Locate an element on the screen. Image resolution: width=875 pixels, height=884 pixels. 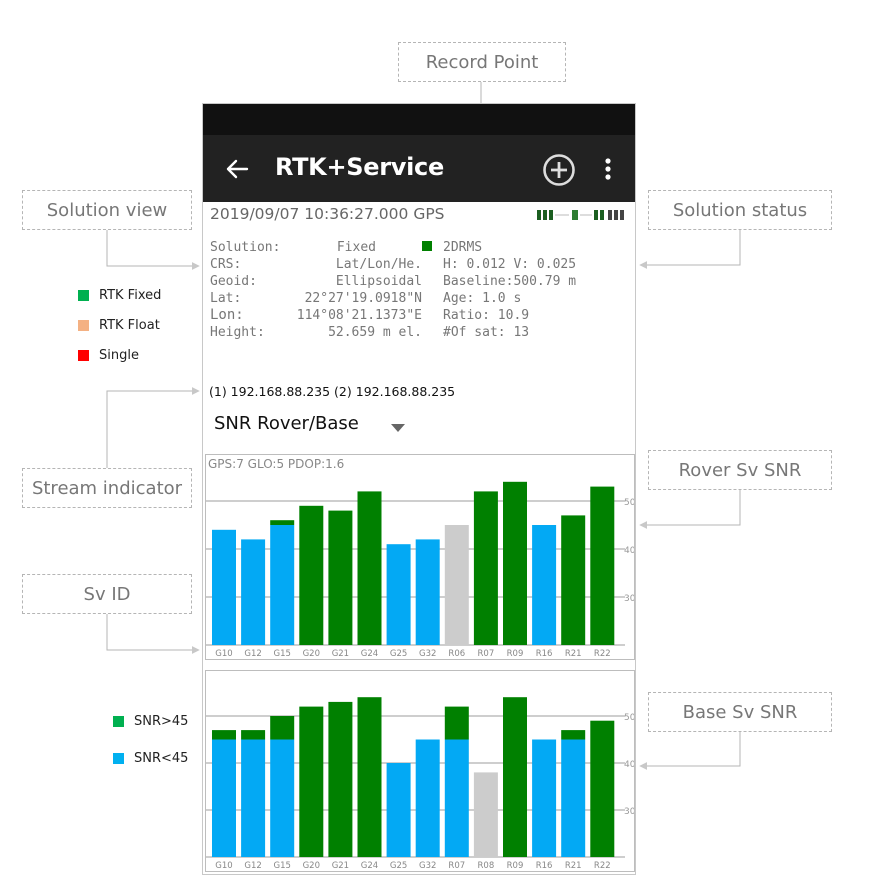
callout-sv-id: Sv ID is located at coordinates (107, 594).